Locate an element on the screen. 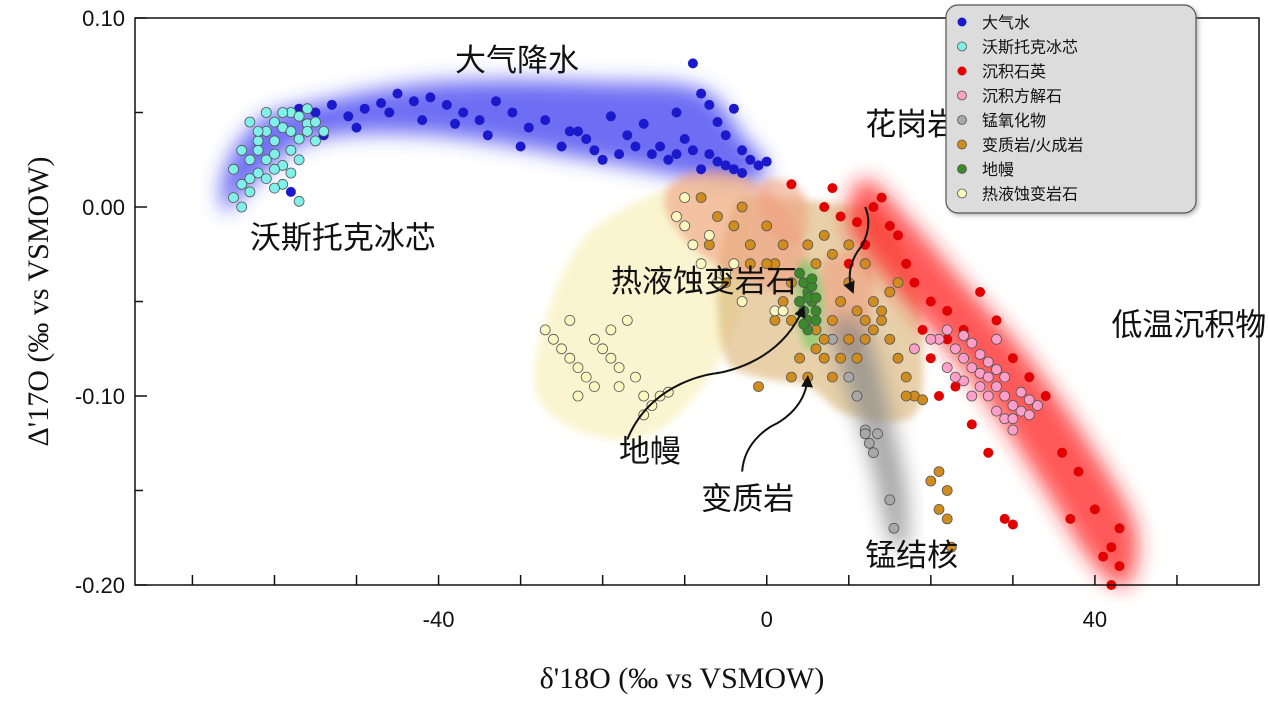 Image resolution: width=1269 pixels, height=702 pixels. legend-label-2: 沉积石英 is located at coordinates (1014, 71).